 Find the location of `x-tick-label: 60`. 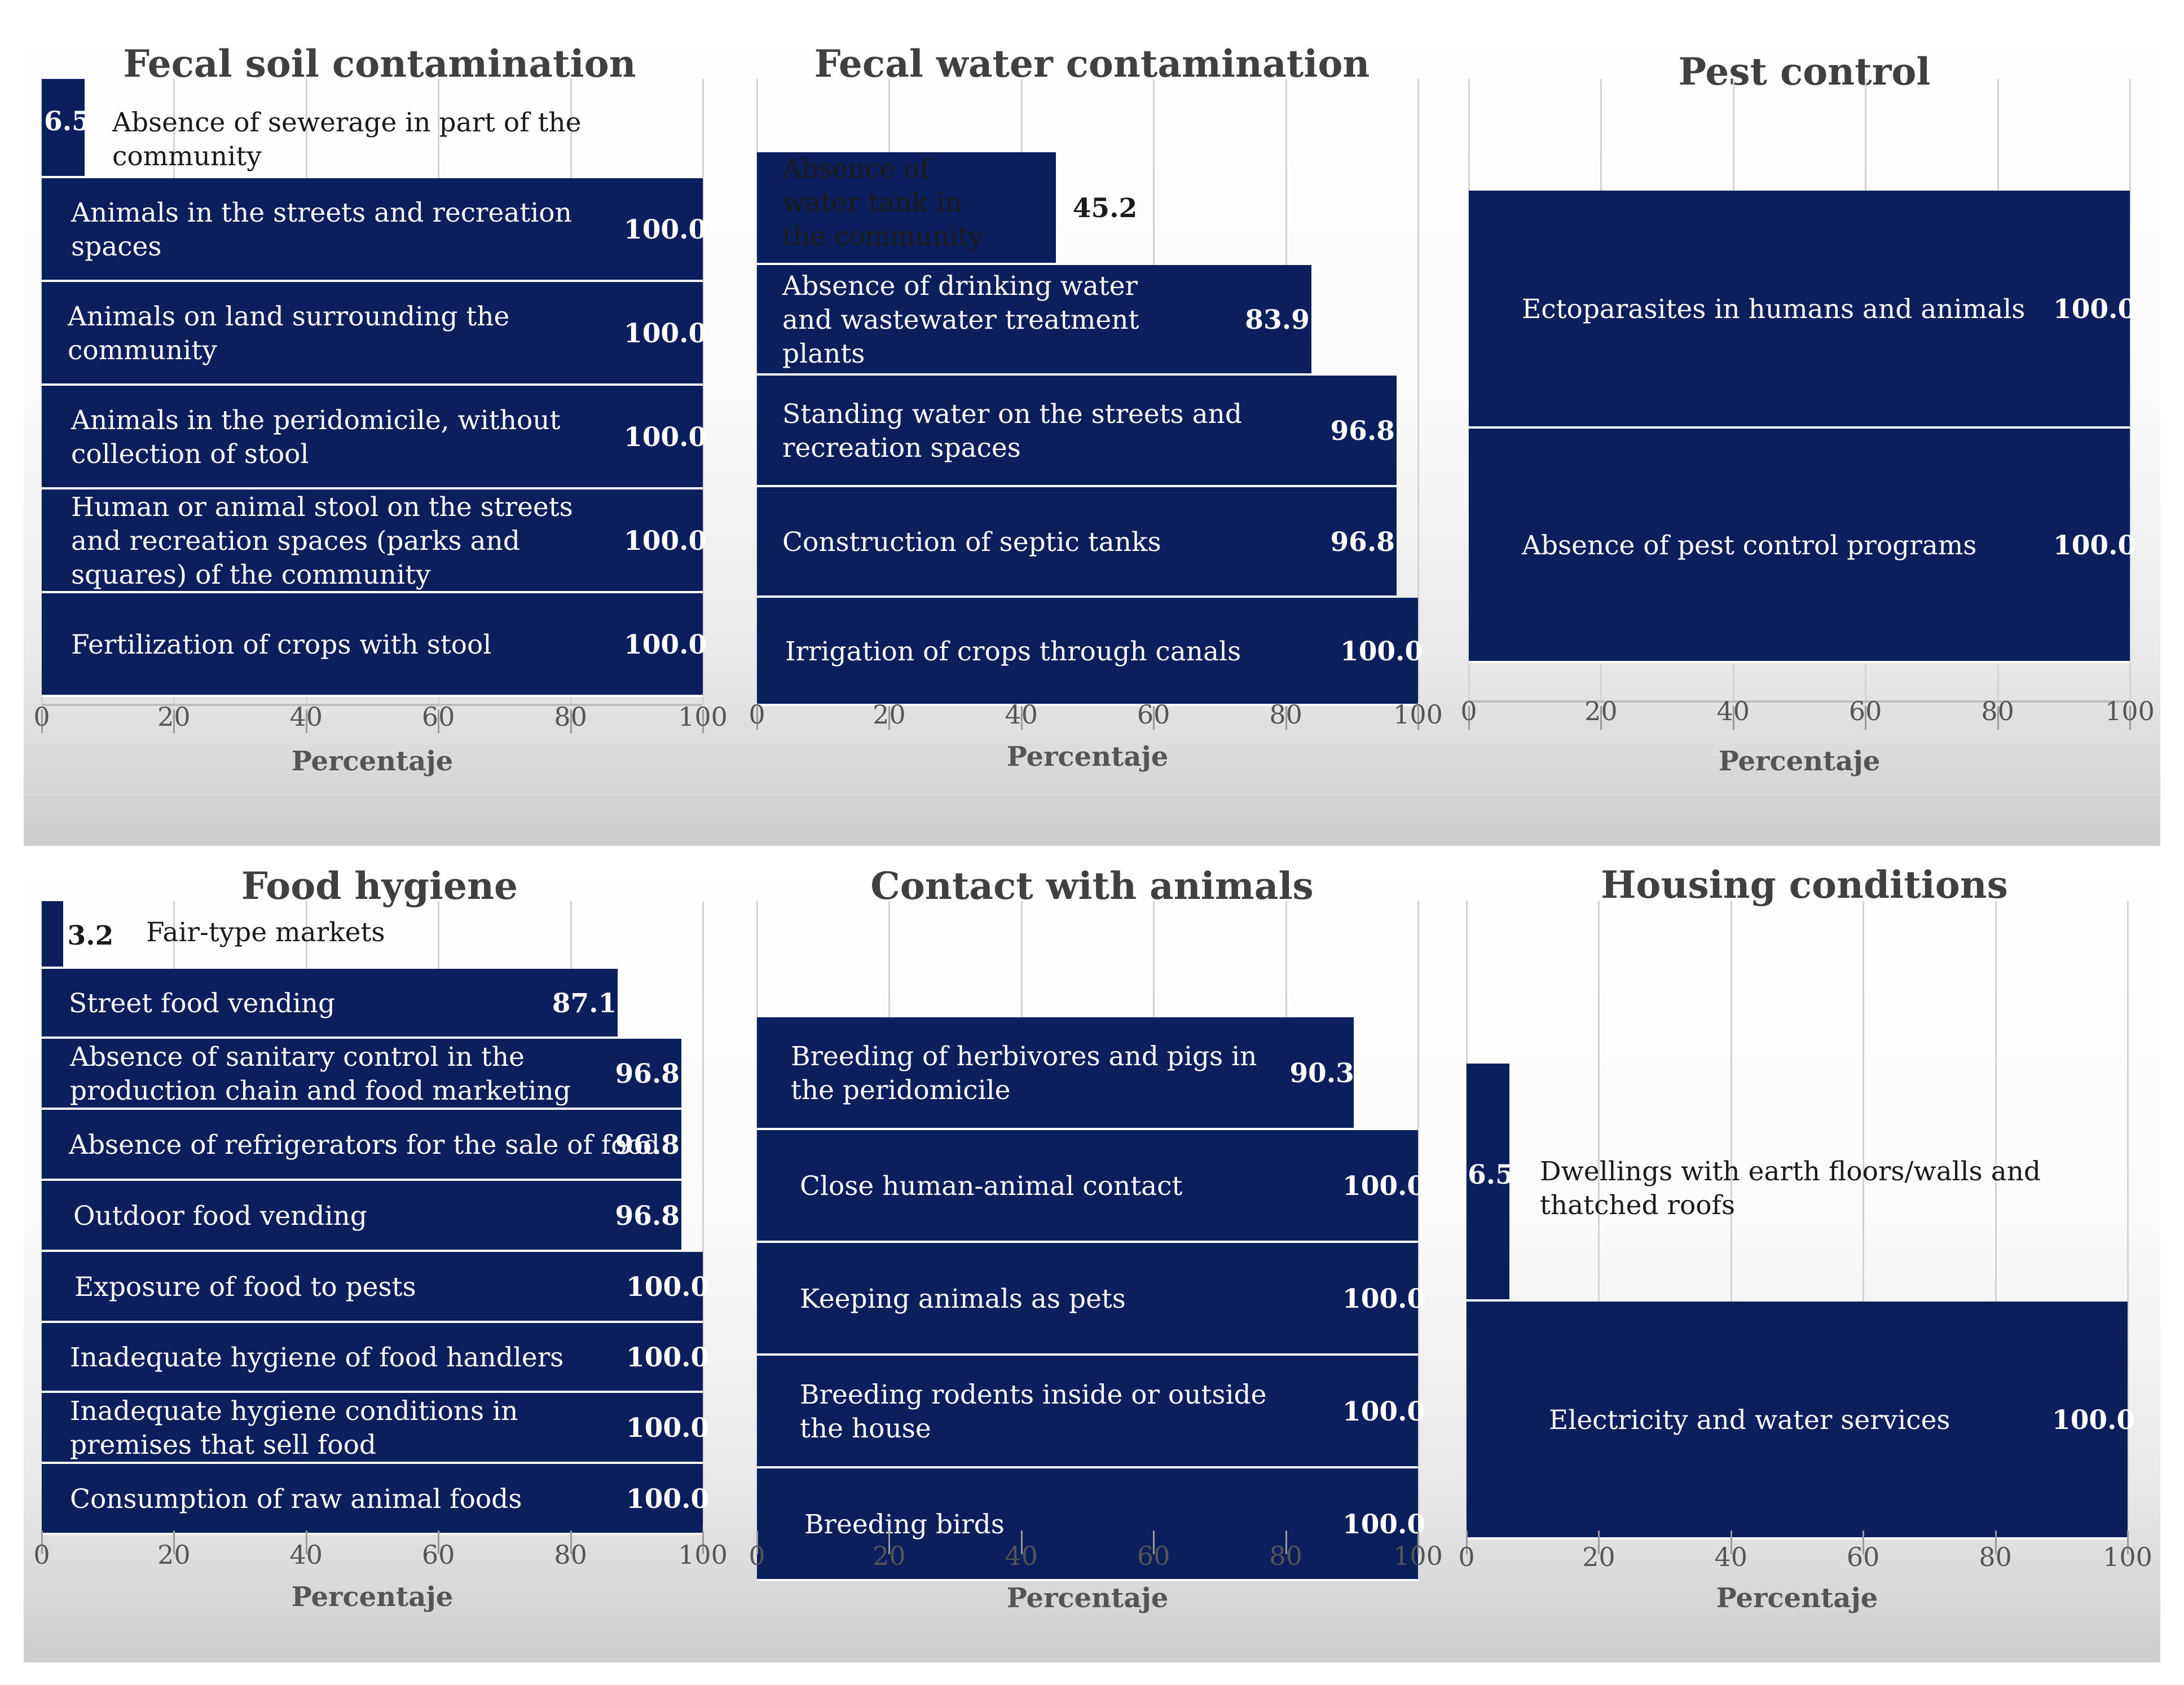

x-tick-label: 60 is located at coordinates (1865, 711).